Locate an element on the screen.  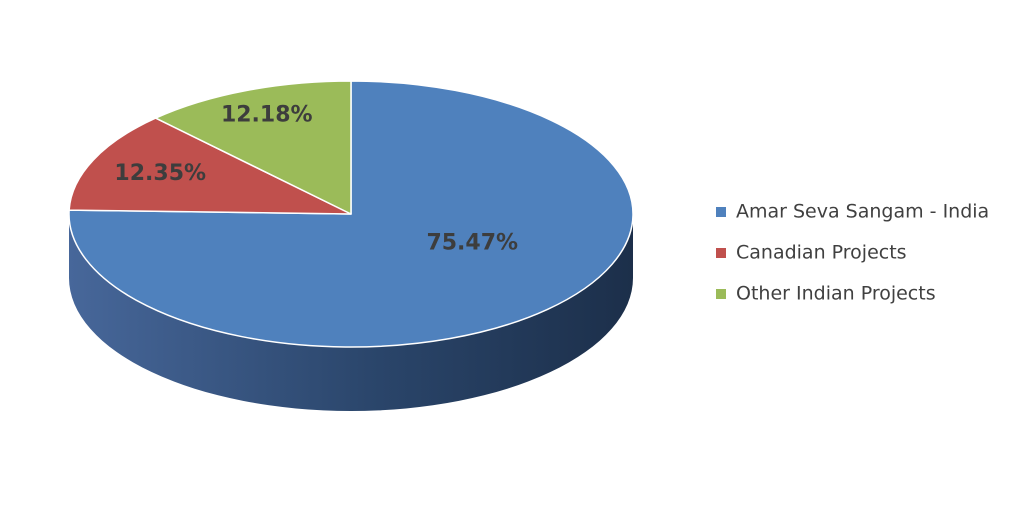
pie-data-labels: 75.47% 12.35% 12.18% is located at coordinates (316, 178).